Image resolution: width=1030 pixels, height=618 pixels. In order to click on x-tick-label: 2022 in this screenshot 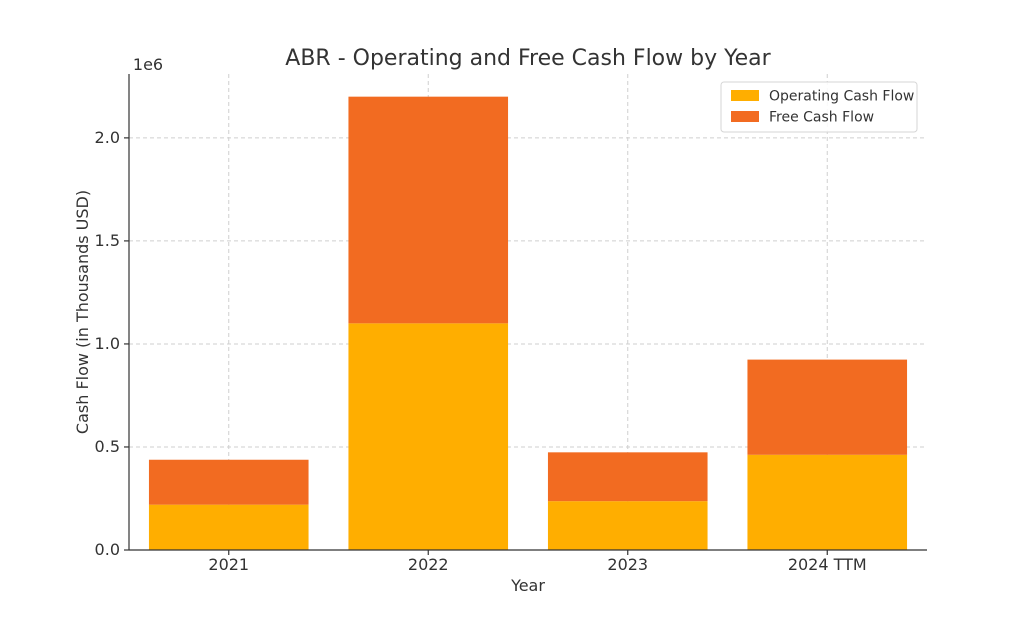, I will do `click(428, 564)`.